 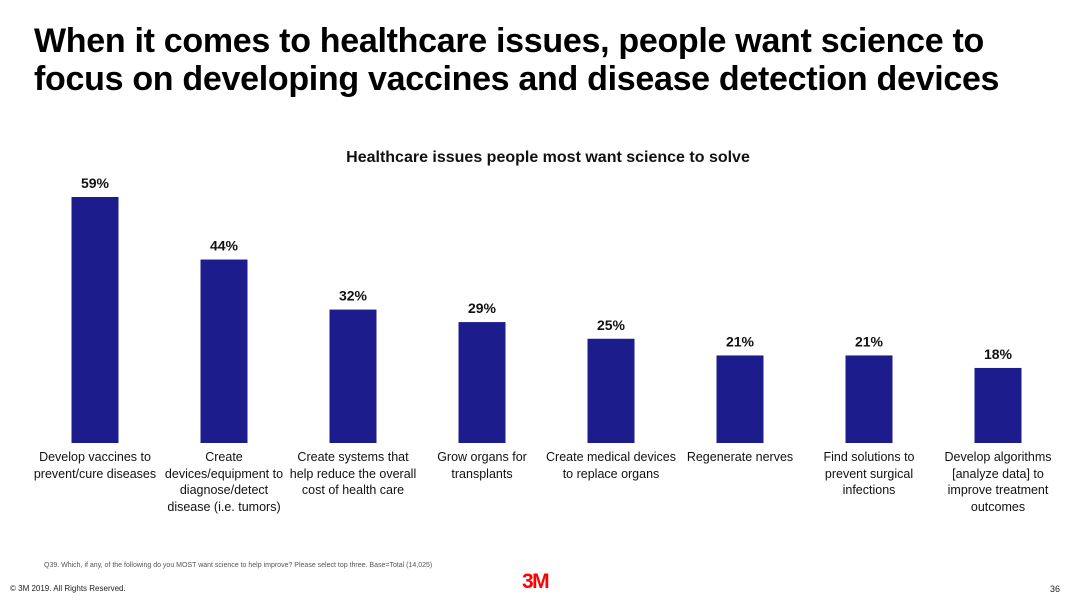 What do you see at coordinates (353, 296) in the screenshot?
I see `value-label-3: 32%` at bounding box center [353, 296].